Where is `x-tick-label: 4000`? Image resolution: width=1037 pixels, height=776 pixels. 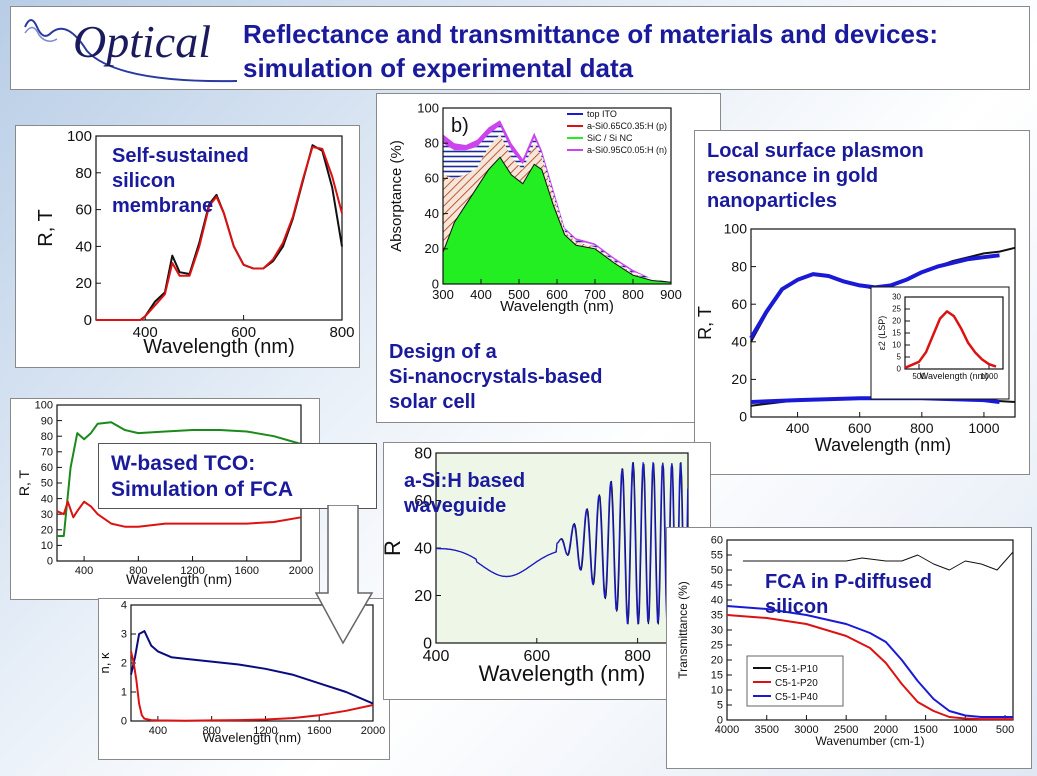 x-tick-label: 4000 is located at coordinates (727, 730).